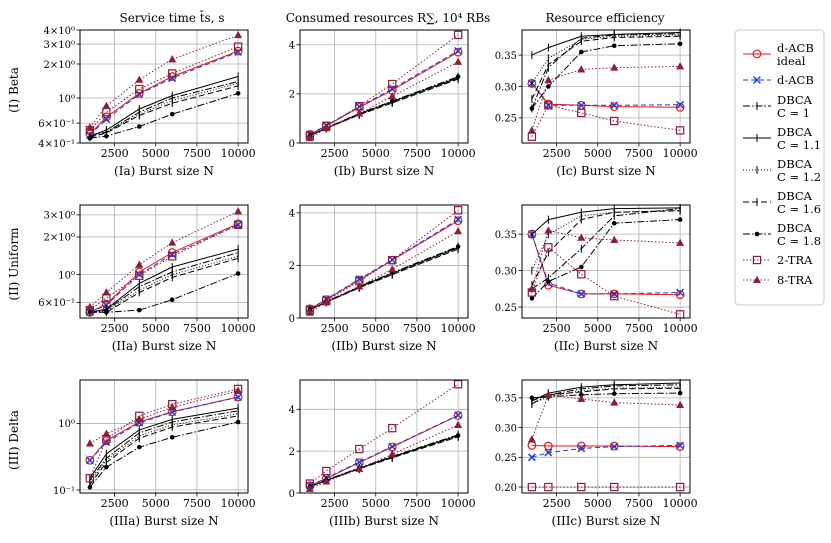  What do you see at coordinates (59, 45) in the screenshot?
I see `y-tick-label: 3×10⁰` at bounding box center [59, 45].